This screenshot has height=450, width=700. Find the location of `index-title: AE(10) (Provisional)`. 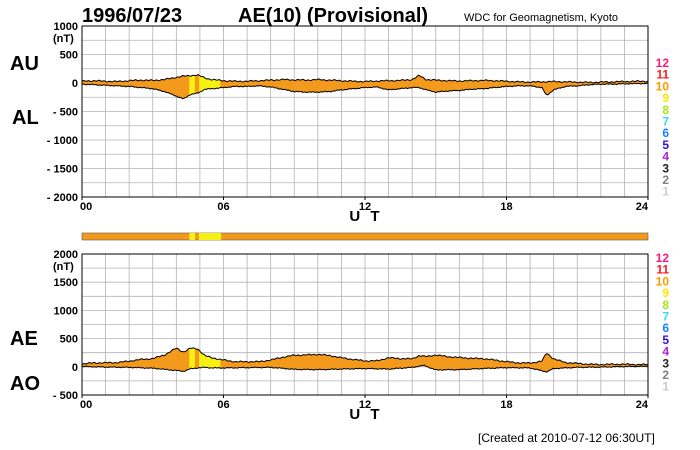

index-title: AE(10) (Provisional) is located at coordinates (333, 16).